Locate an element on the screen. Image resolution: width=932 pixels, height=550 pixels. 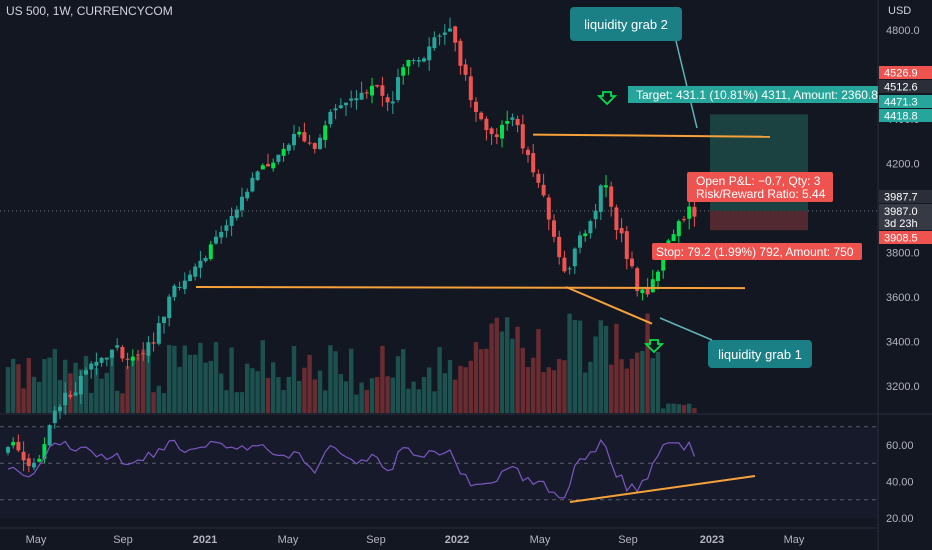
tag-countdown: 3d 23h is located at coordinates (901, 224).